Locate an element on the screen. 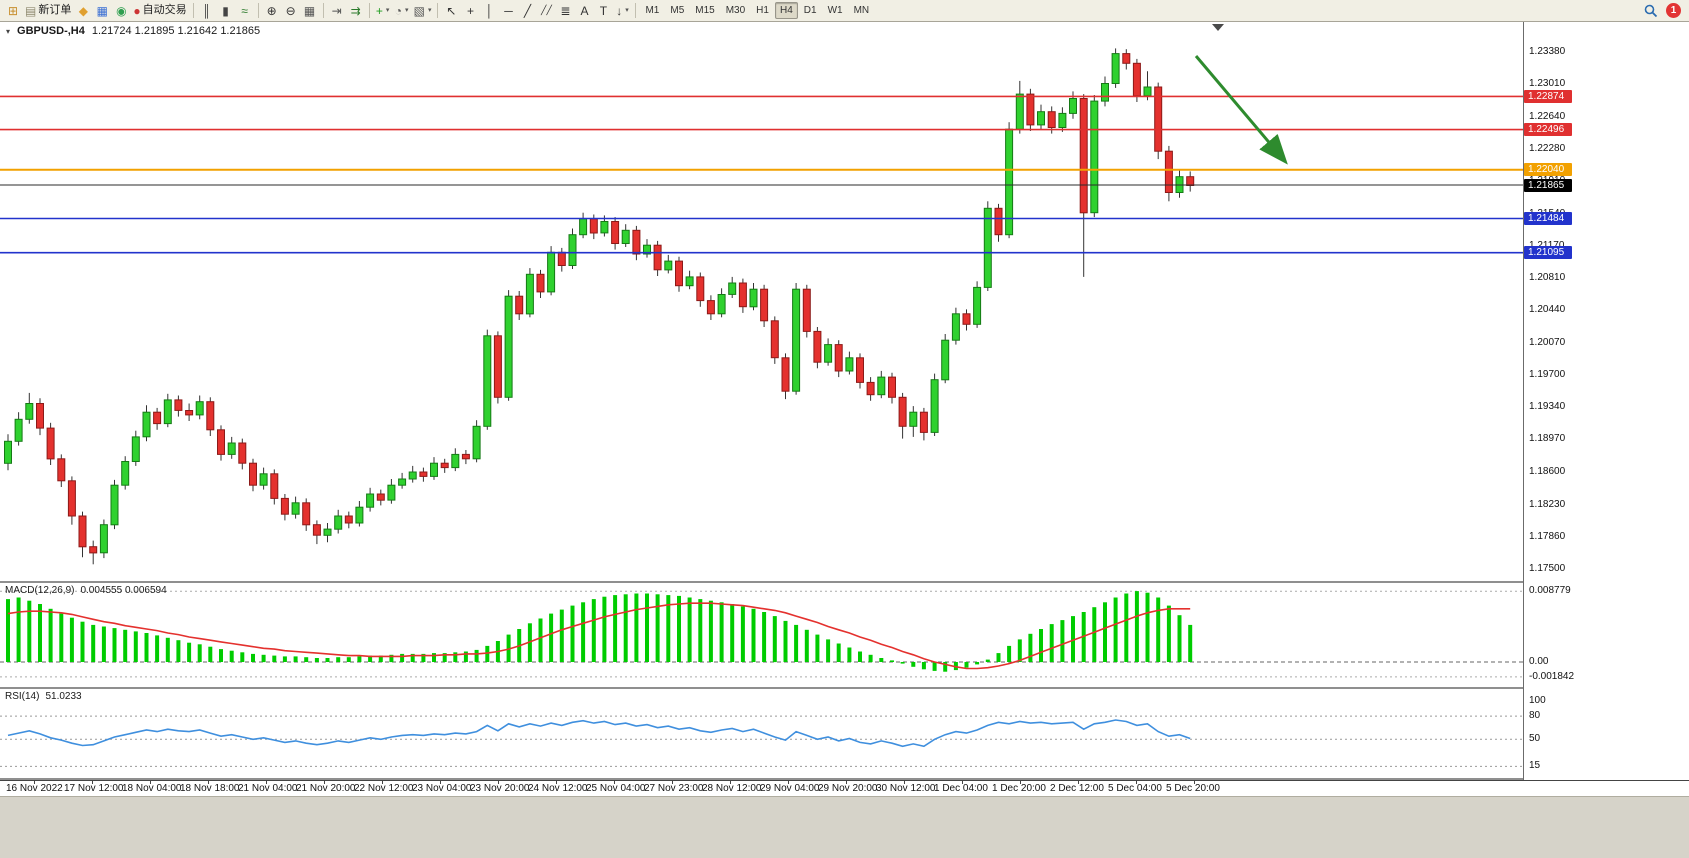 This screenshot has width=1689, height=858. price-axis-label: 1.22280 is located at coordinates (1547, 148).